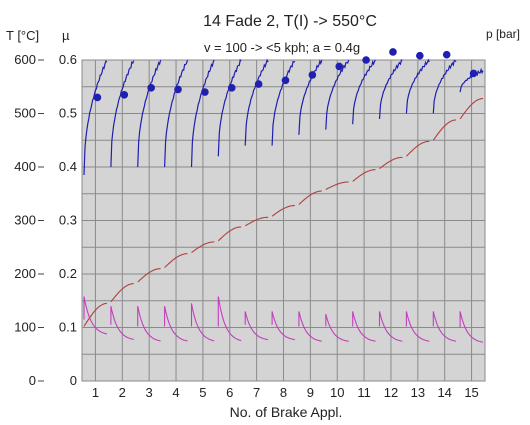 The width and height of the screenshot is (530, 425). What do you see at coordinates (68, 113) in the screenshot?
I see `mu-tick-label: 0.5` at bounding box center [68, 113].